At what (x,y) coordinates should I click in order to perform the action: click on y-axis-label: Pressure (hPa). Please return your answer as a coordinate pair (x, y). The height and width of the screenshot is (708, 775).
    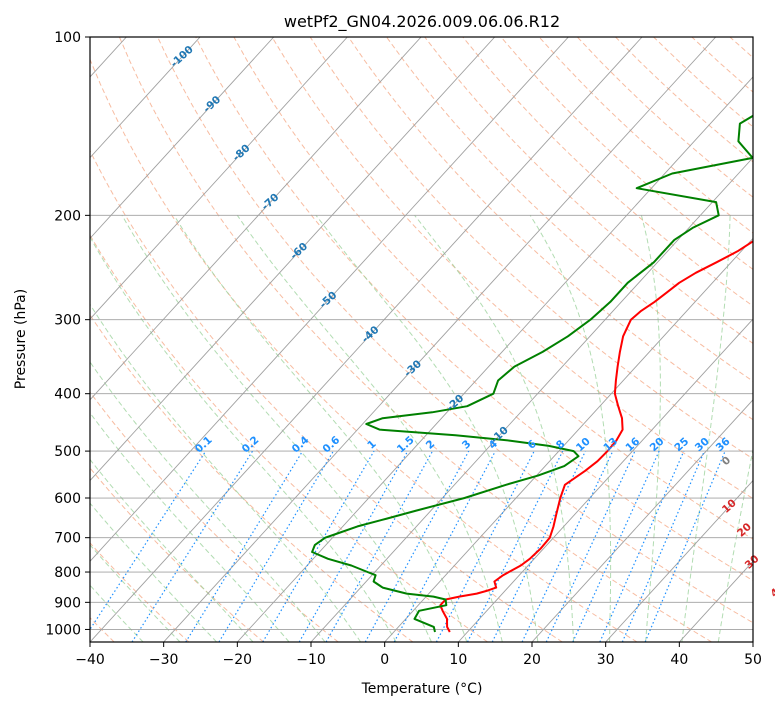
    Looking at the image, I should click on (21, 339).